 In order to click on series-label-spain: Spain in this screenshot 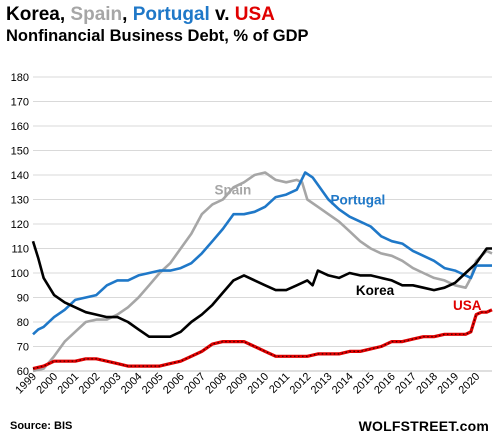, I will do `click(232, 190)`.